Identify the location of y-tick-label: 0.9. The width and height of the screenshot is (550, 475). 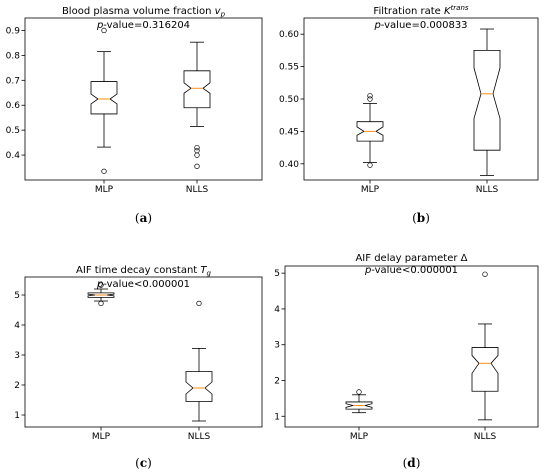
(13, 31).